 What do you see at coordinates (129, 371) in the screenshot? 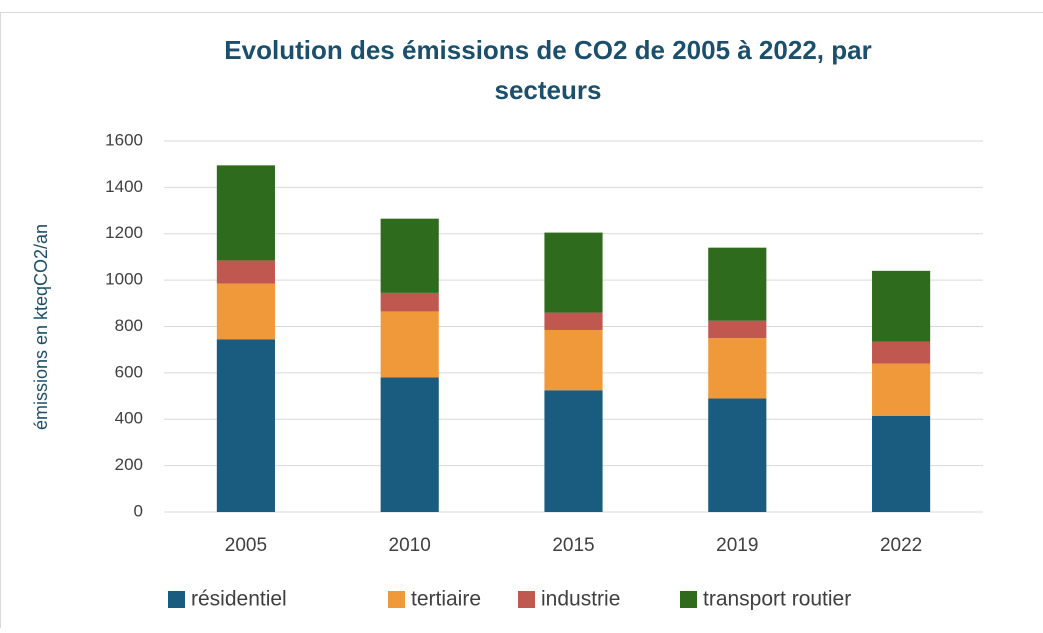
I see `y-tick-label: 600` at bounding box center [129, 371].